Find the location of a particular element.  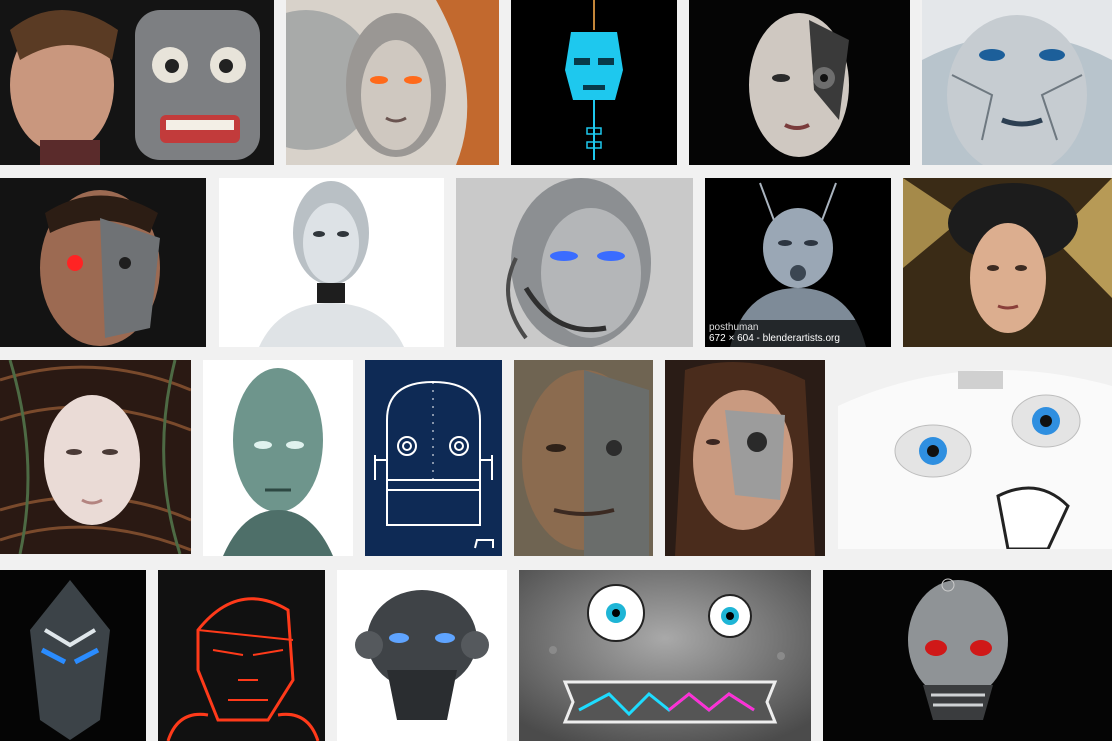

white-haired-android-woman-image is located at coordinates (1017, 82).